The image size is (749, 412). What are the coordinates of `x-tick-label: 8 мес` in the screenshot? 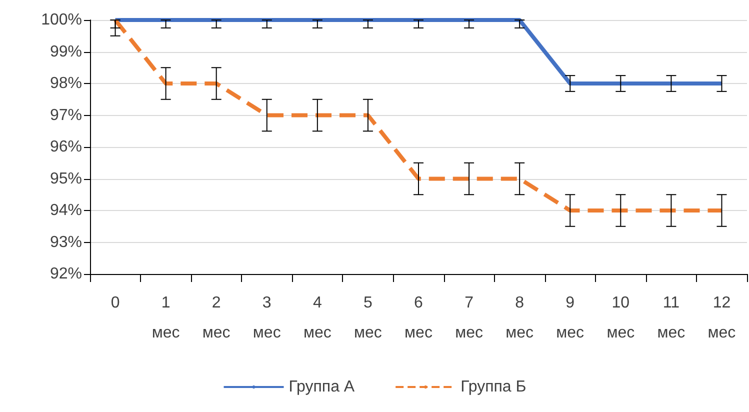 It's located at (520, 318).